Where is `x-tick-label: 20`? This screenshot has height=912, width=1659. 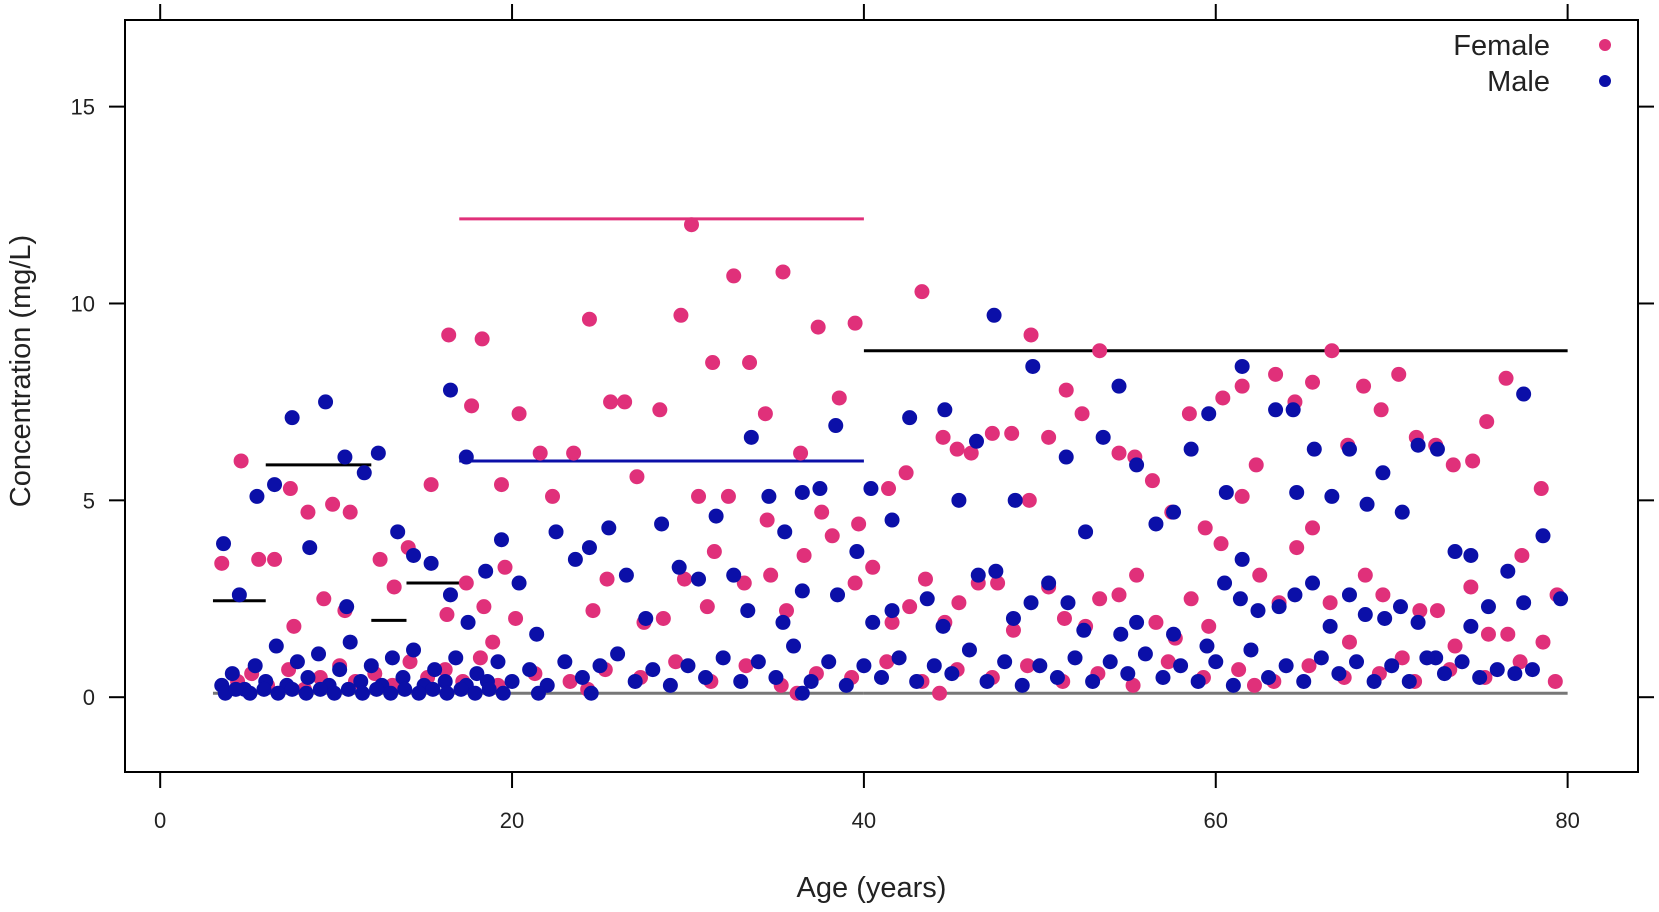 x-tick-label: 20 is located at coordinates (512, 820).